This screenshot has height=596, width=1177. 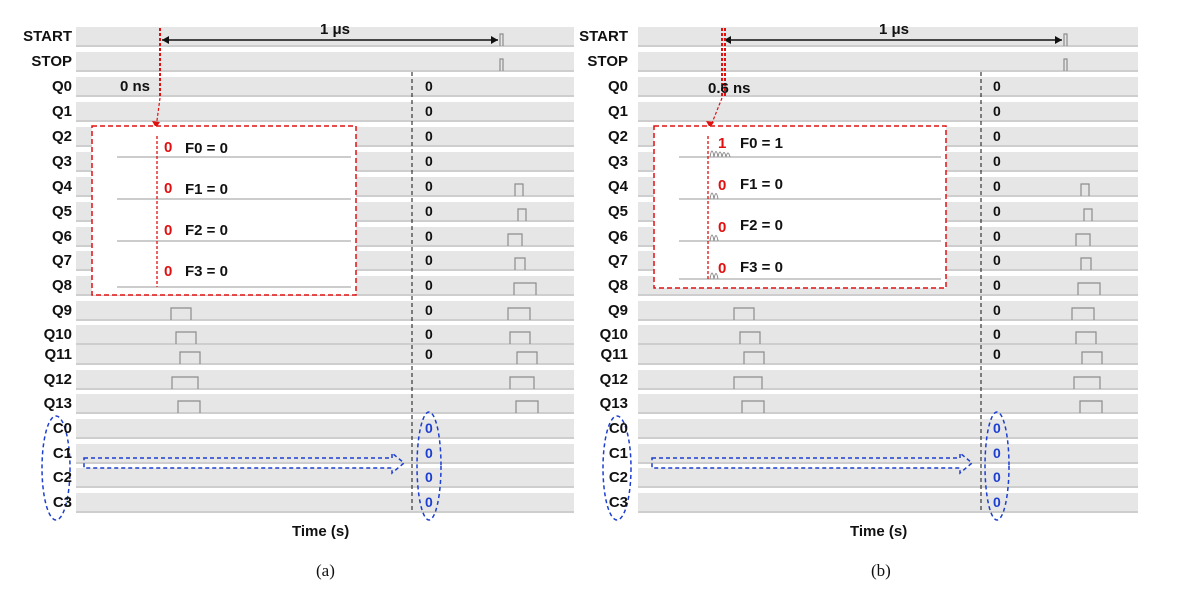 What do you see at coordinates (429, 466) in the screenshot?
I see `counter-values-ellipse` at bounding box center [429, 466].